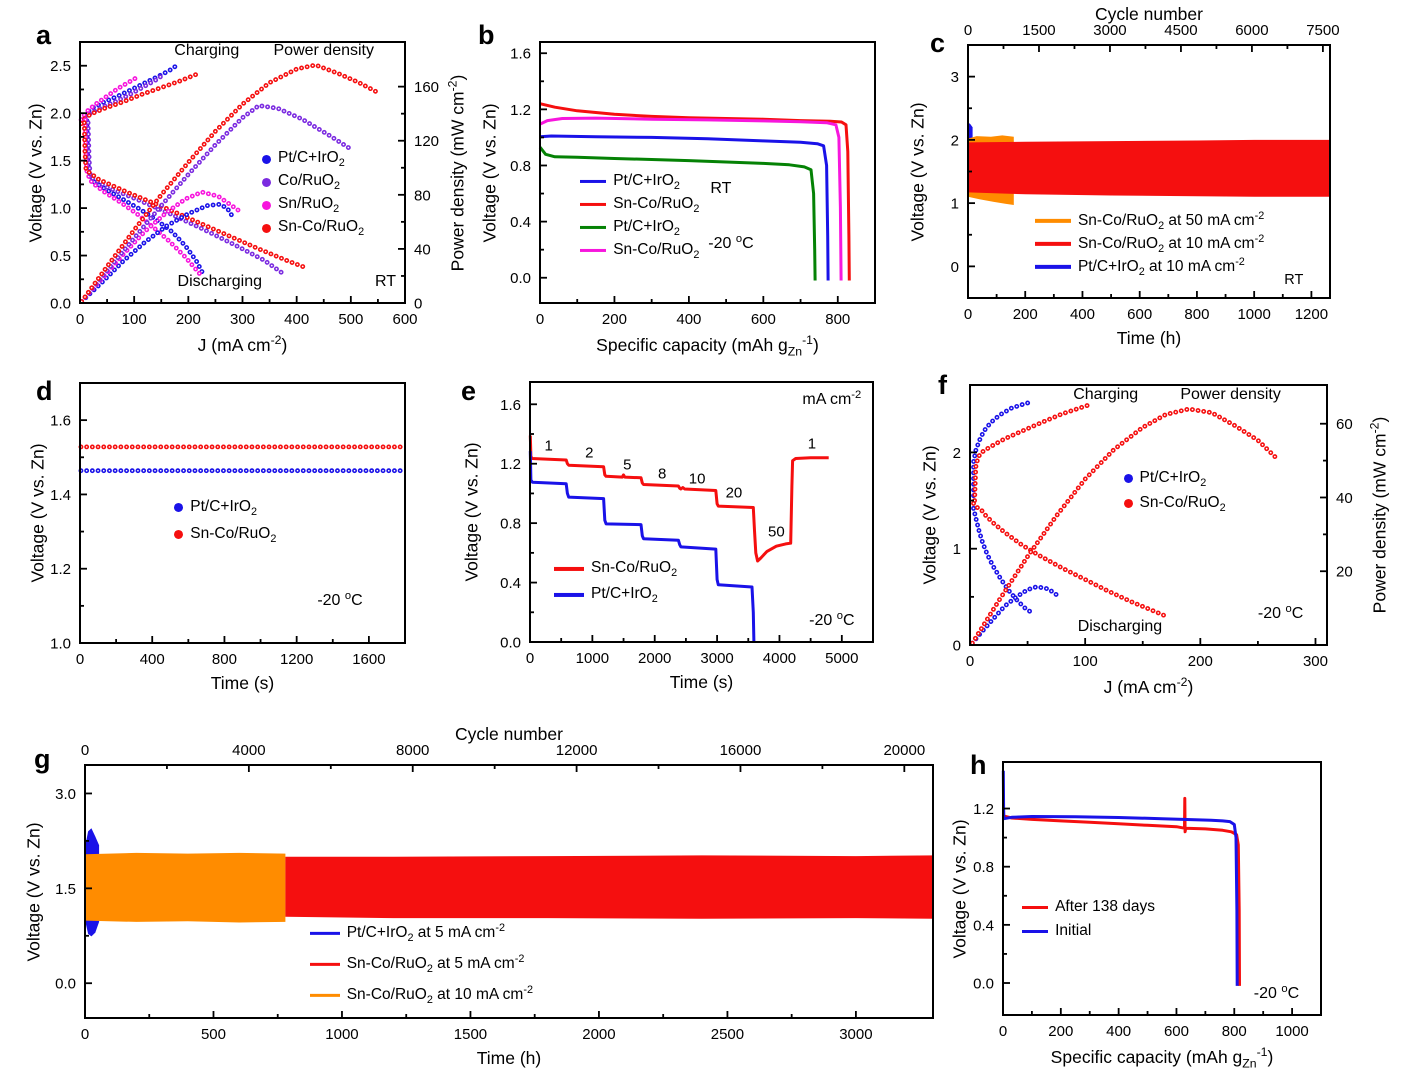  I want to click on annotation-e-0: mA cm-2, so click(832, 398).